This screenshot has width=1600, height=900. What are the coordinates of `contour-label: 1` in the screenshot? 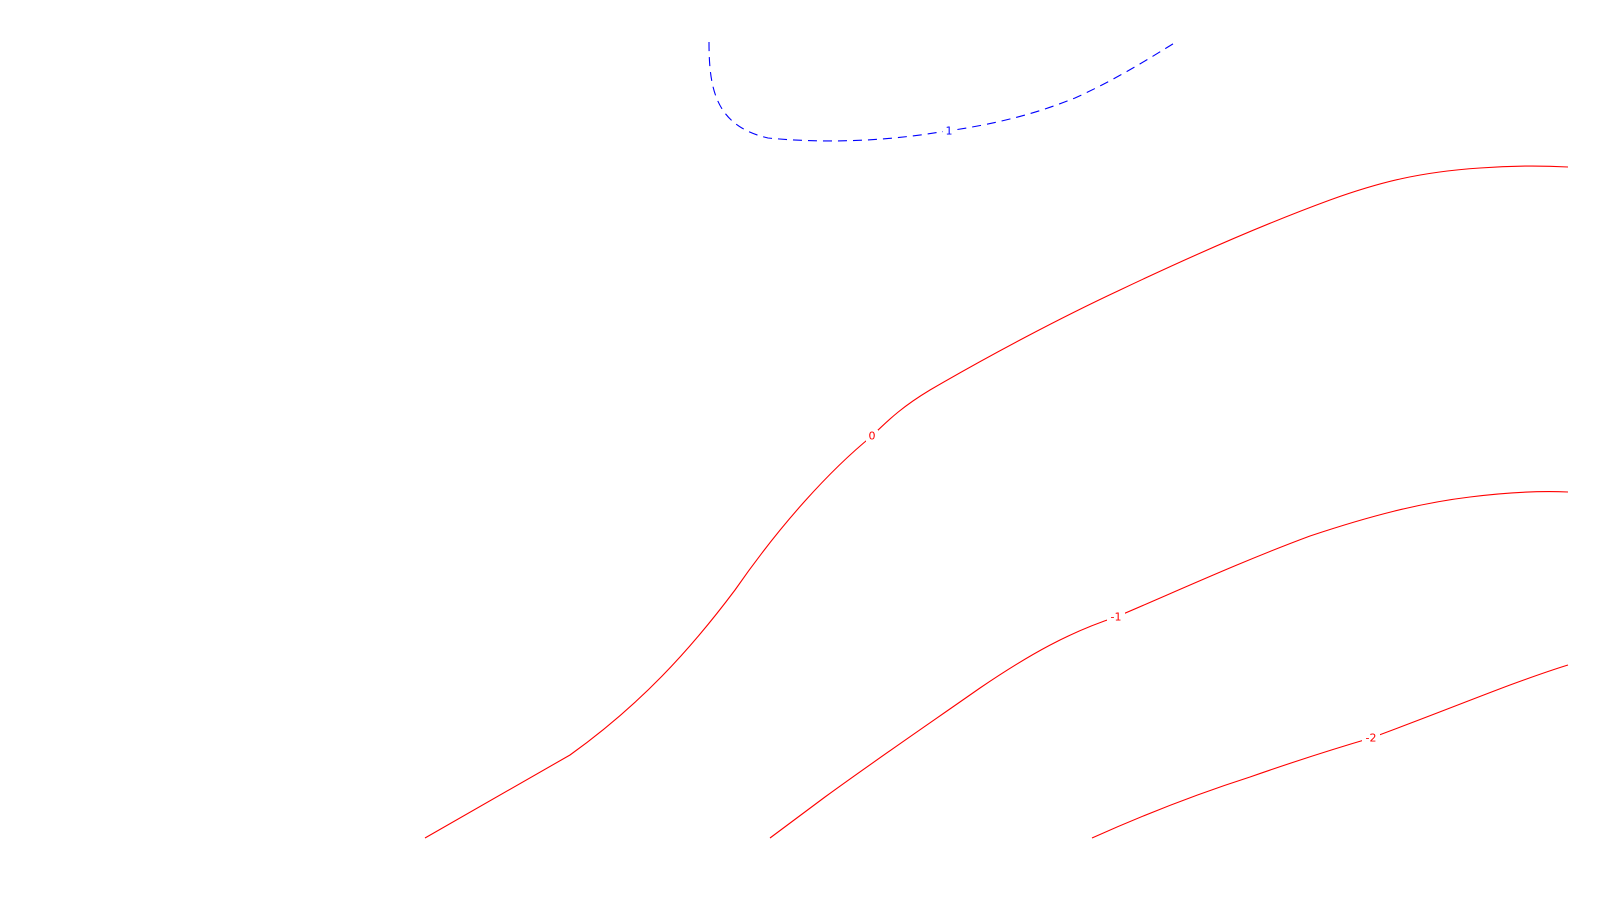 It's located at (949, 131).